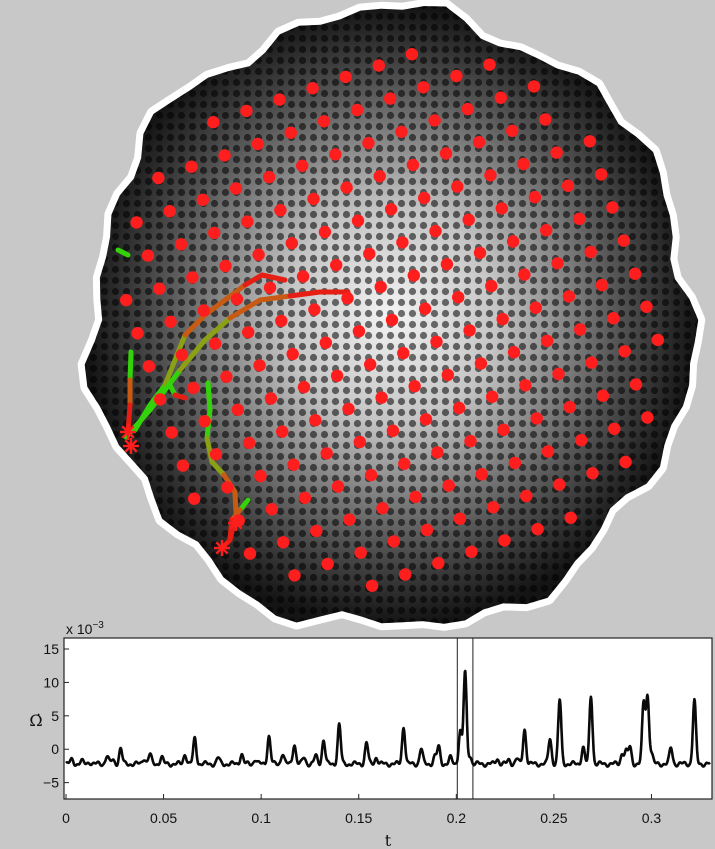  What do you see at coordinates (51, 783) in the screenshot?
I see `y-tick-label: −5` at bounding box center [51, 783].